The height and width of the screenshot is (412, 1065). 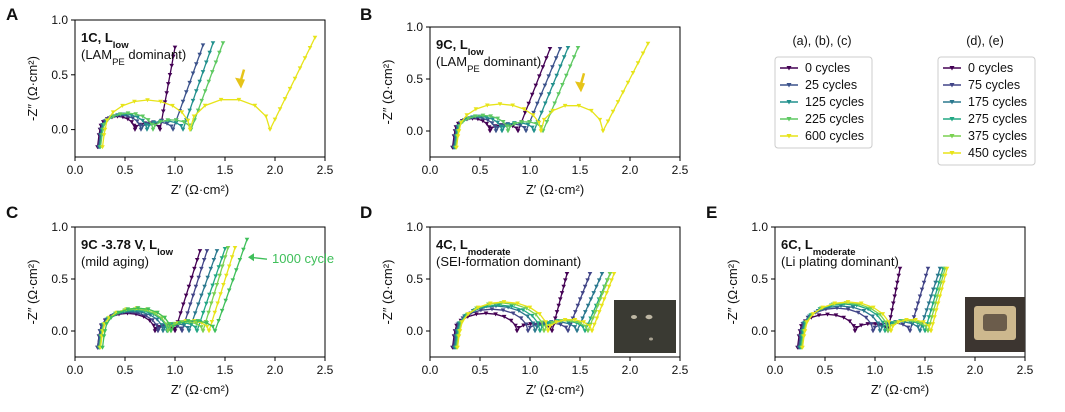 What do you see at coordinates (555, 92) in the screenshot?
I see `axes-frame` at bounding box center [555, 92].